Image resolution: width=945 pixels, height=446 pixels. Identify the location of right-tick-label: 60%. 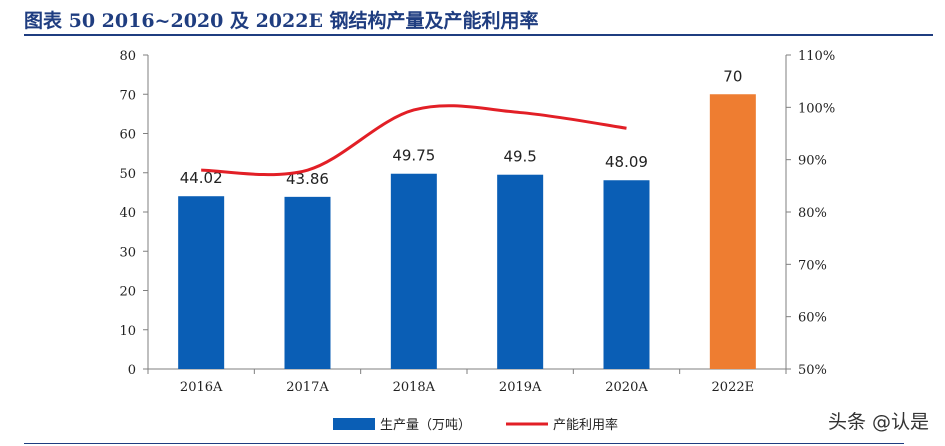
(812, 318).